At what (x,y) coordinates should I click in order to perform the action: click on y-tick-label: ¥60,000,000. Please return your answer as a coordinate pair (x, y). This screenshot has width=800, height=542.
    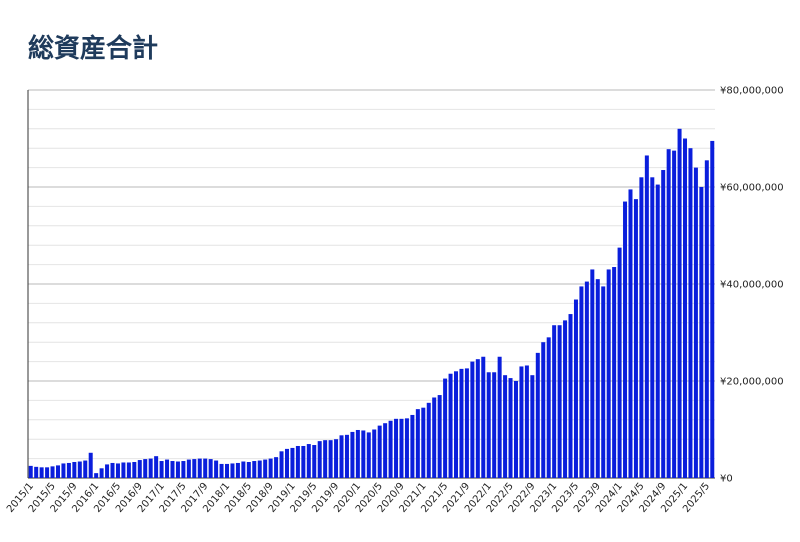
    Looking at the image, I should click on (752, 188).